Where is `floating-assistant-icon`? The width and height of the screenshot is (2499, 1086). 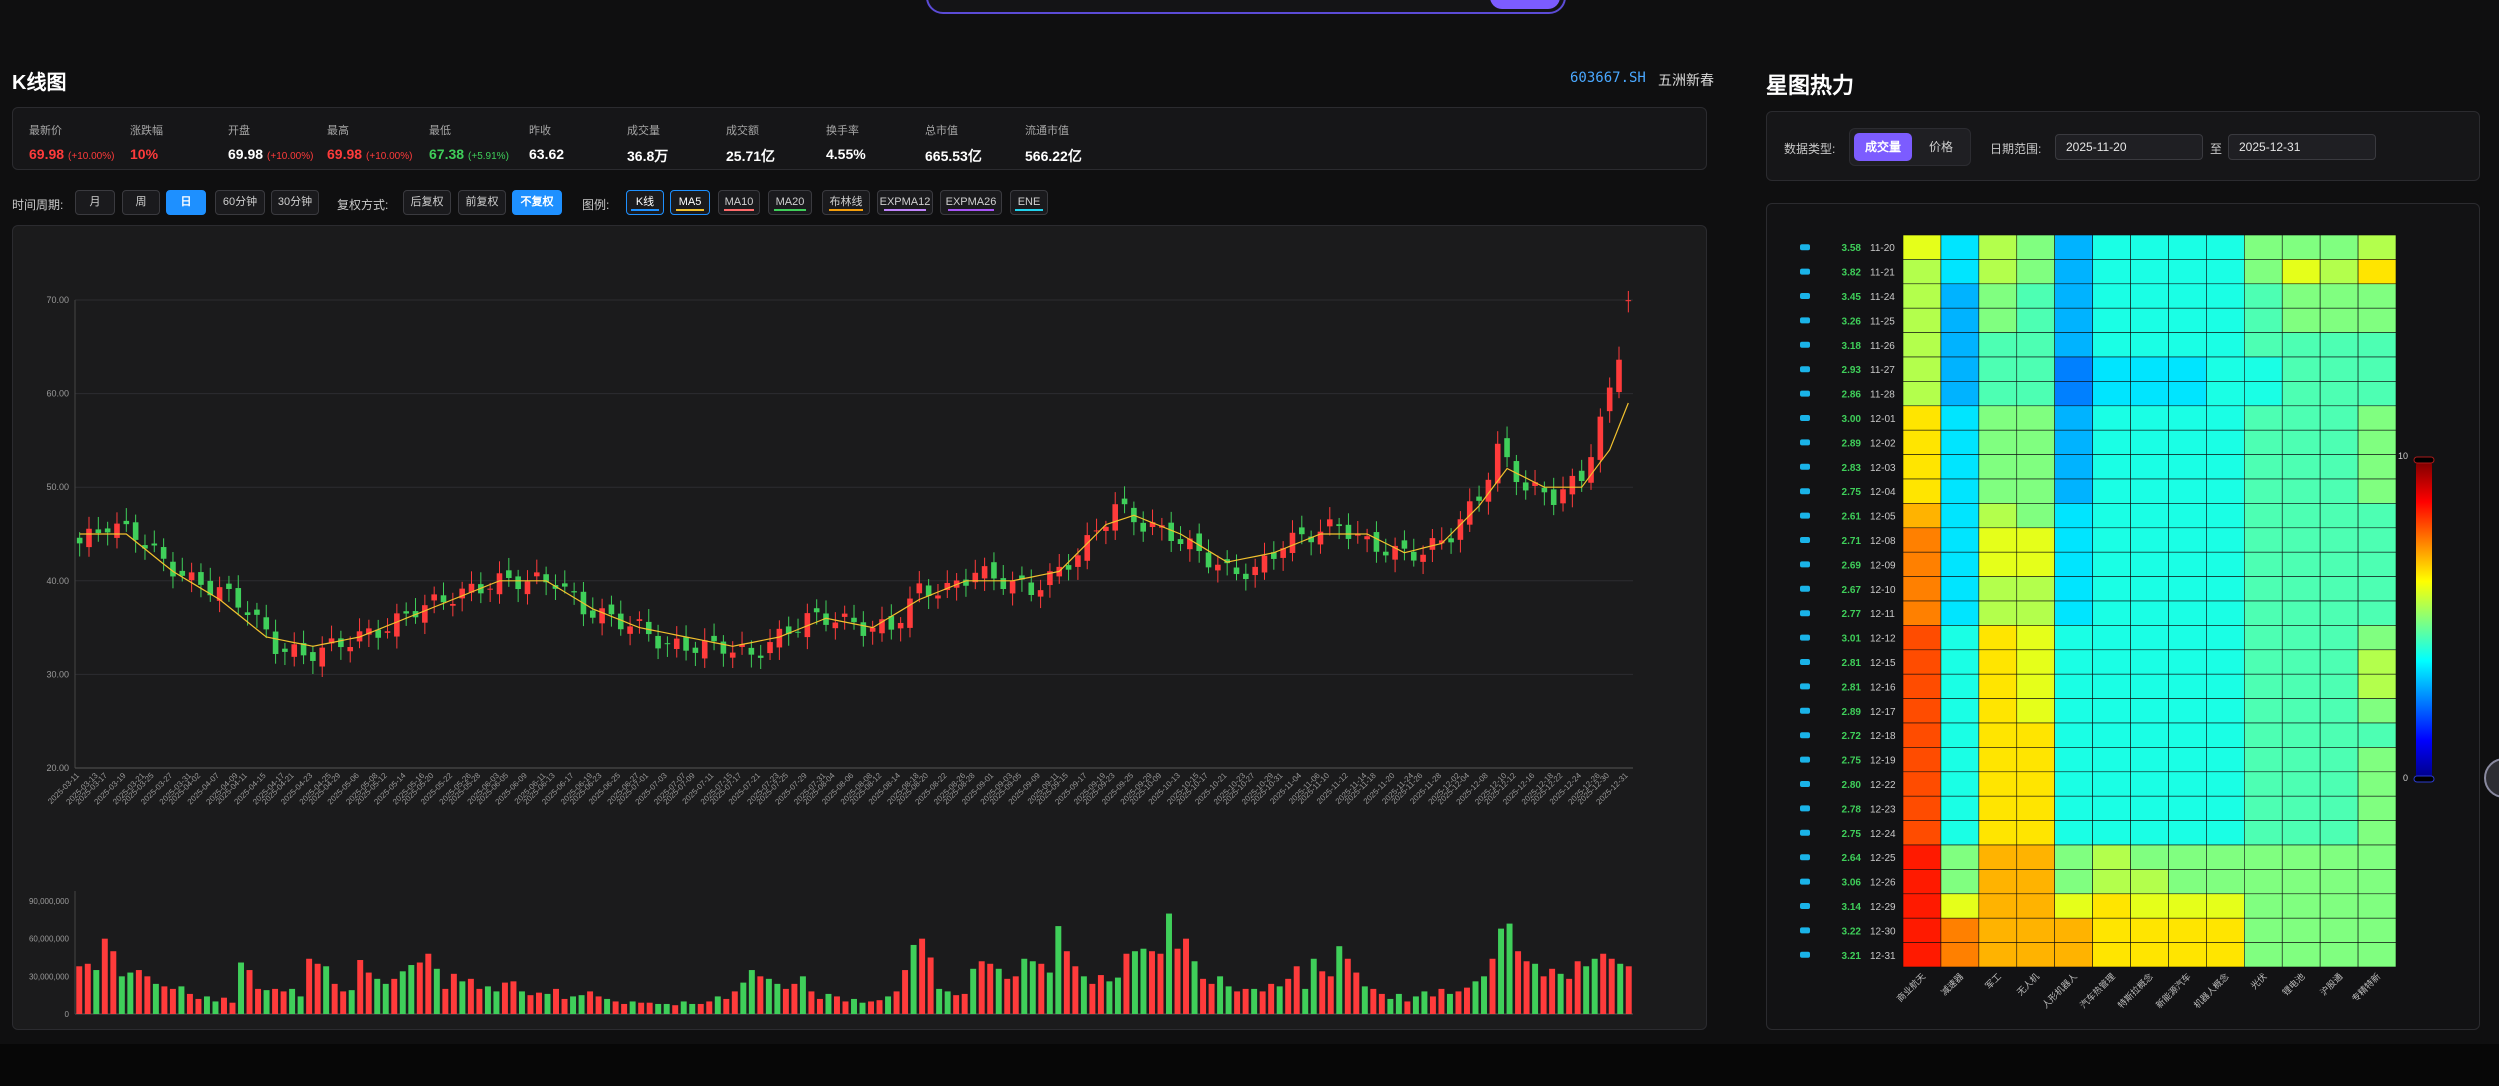
floating-assistant-icon is located at coordinates (2491, 778).